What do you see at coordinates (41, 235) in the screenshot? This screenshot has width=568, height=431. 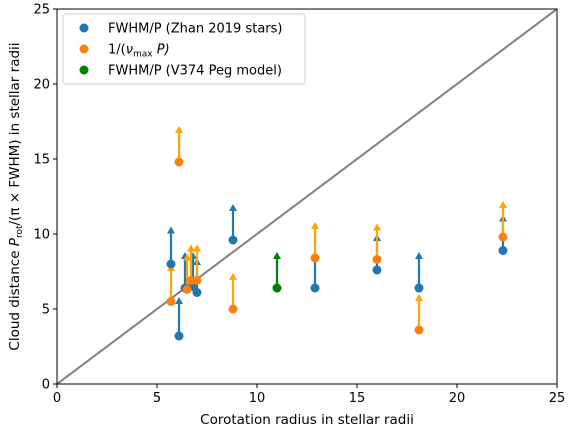 I see `y-tick-label-10: 10` at bounding box center [41, 235].